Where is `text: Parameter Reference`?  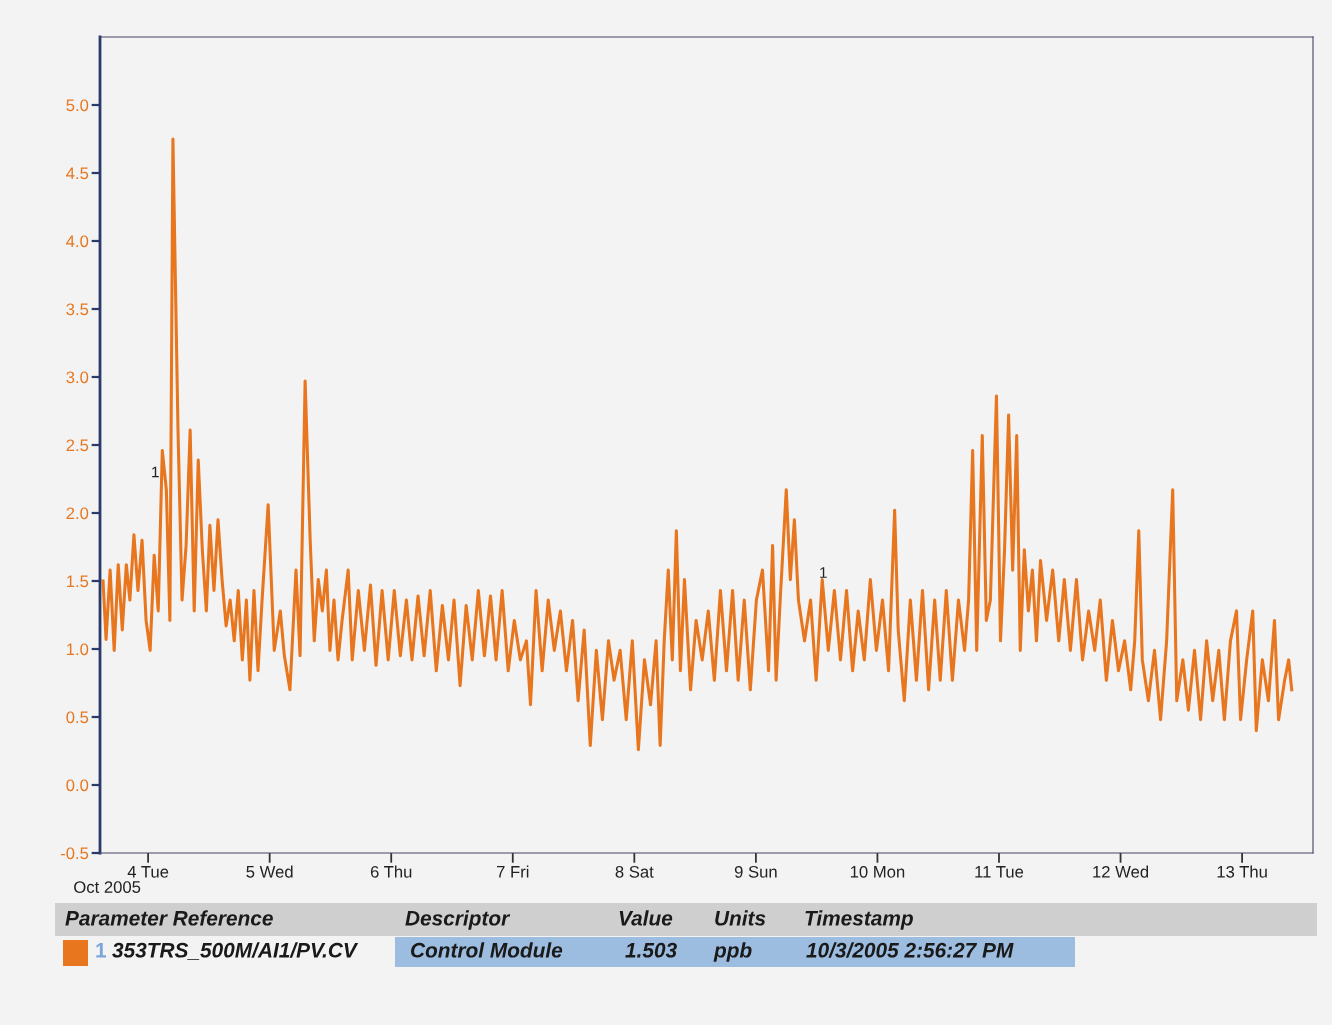 text: Parameter Reference is located at coordinates (169, 918).